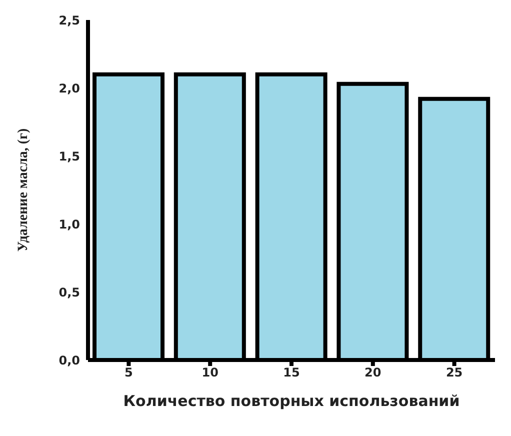  What do you see at coordinates (69, 224) in the screenshot?
I see `y-tick-label: 1,0` at bounding box center [69, 224].